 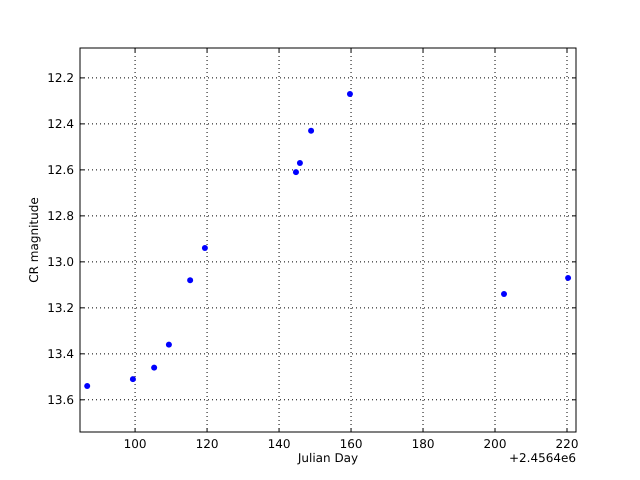 I want to click on y-tick-label: 13.4, so click(x=60, y=354).